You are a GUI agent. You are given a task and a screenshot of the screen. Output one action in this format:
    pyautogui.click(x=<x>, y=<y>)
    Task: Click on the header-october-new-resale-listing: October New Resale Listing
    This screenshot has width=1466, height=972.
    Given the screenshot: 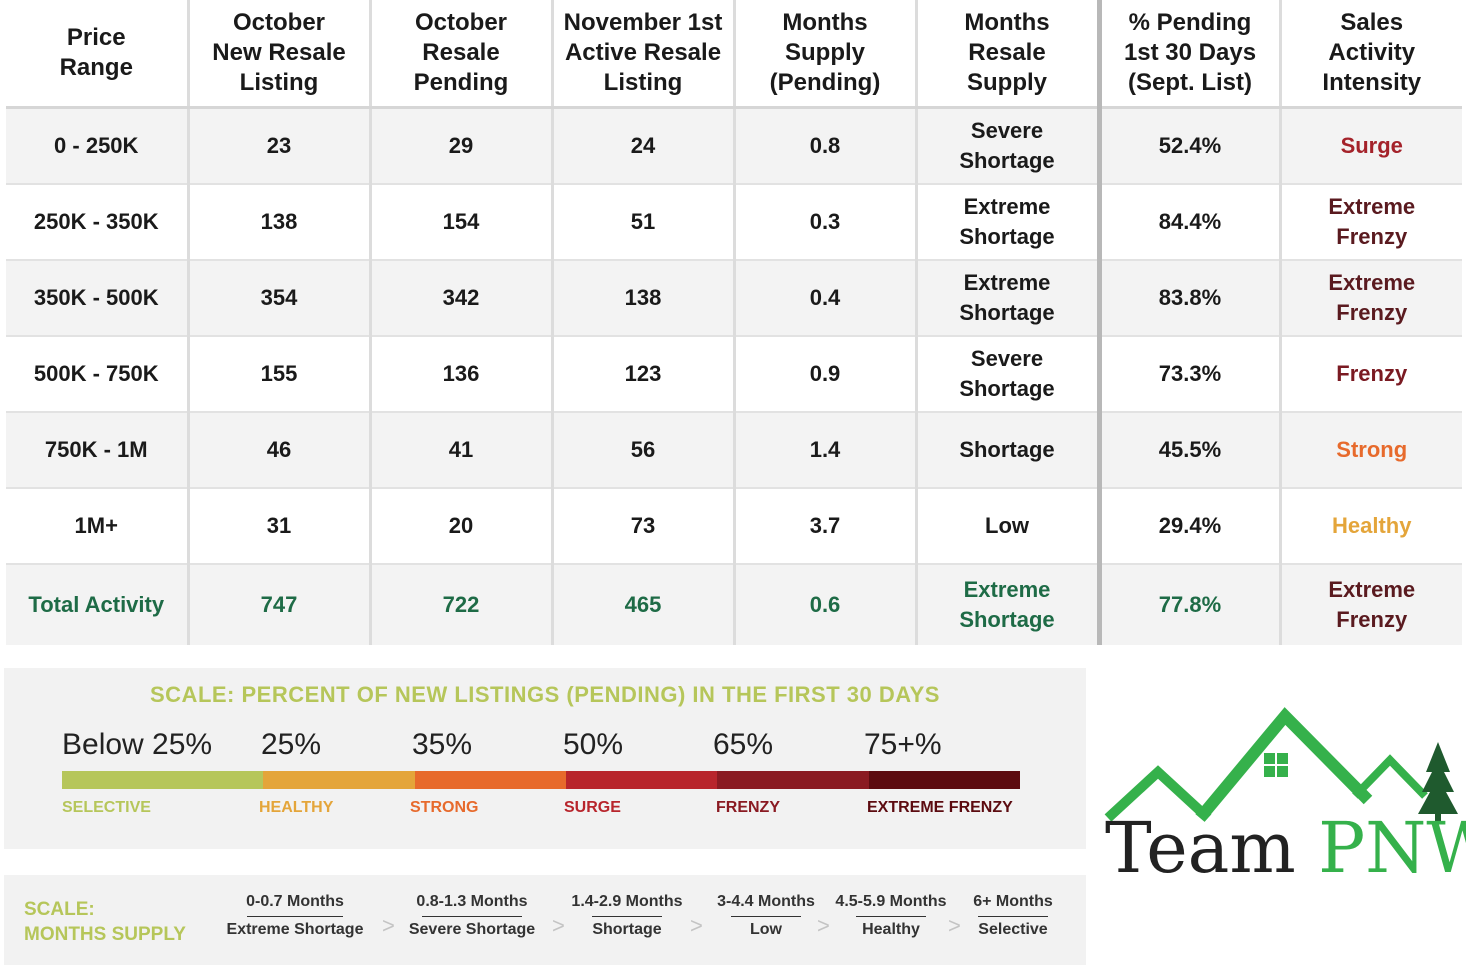 What is the action you would take?
    pyautogui.click(x=280, y=54)
    